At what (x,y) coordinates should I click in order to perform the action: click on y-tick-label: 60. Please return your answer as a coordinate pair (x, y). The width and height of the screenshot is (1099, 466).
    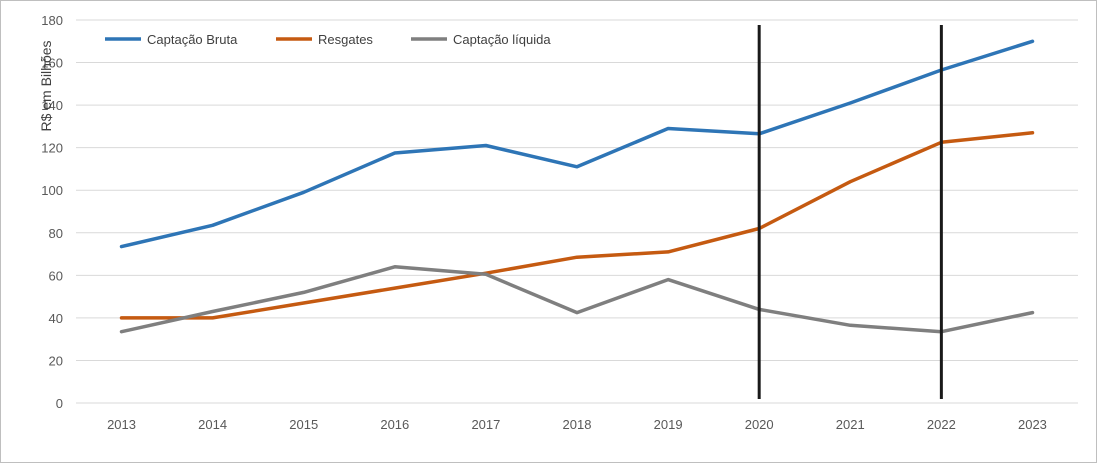
    Looking at the image, I should click on (56, 275).